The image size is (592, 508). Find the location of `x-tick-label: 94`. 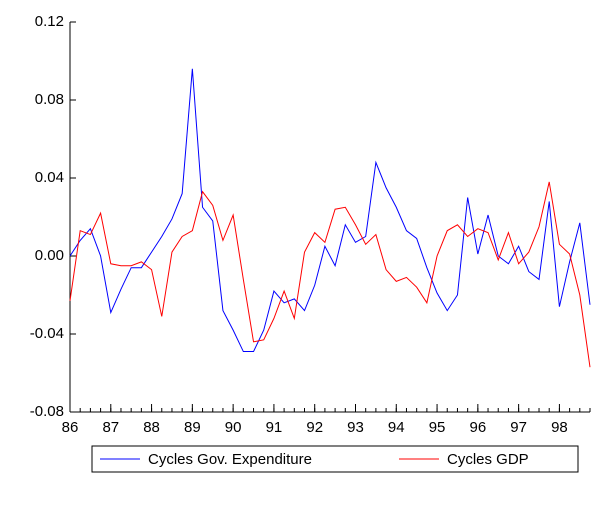

x-tick-label: 94 is located at coordinates (396, 427).